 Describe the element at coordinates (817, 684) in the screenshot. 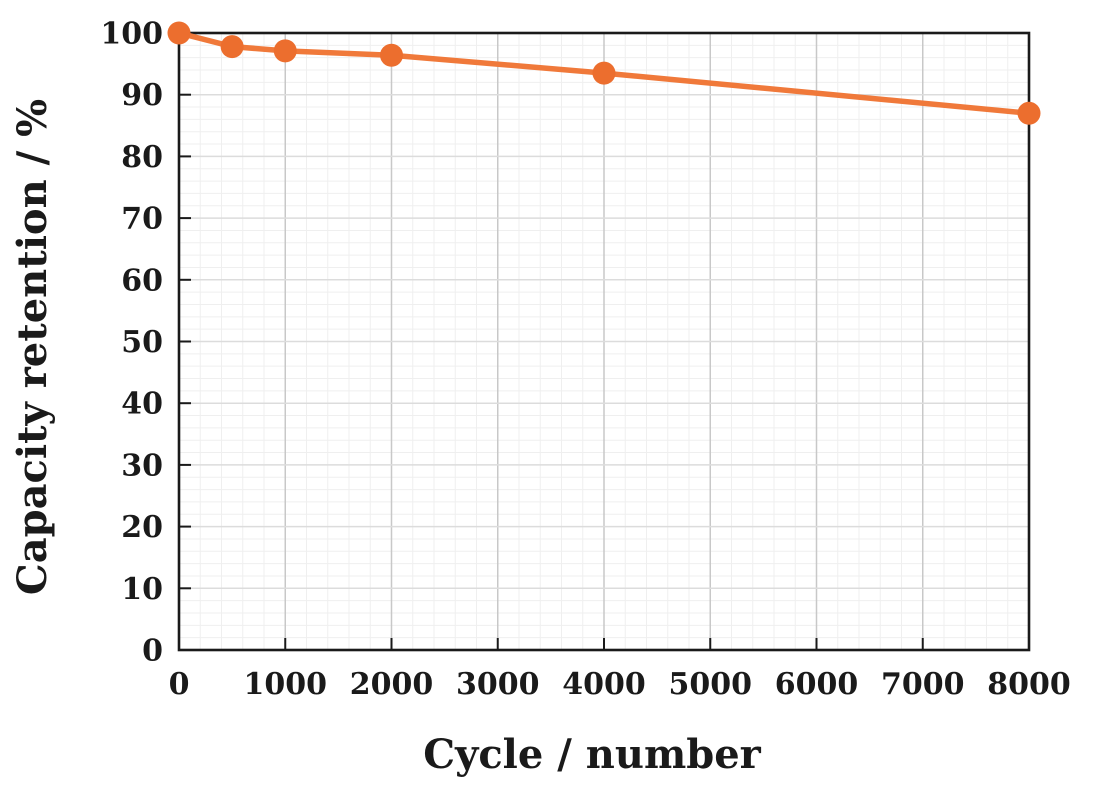

I see `x-tick-label: 6000` at that location.